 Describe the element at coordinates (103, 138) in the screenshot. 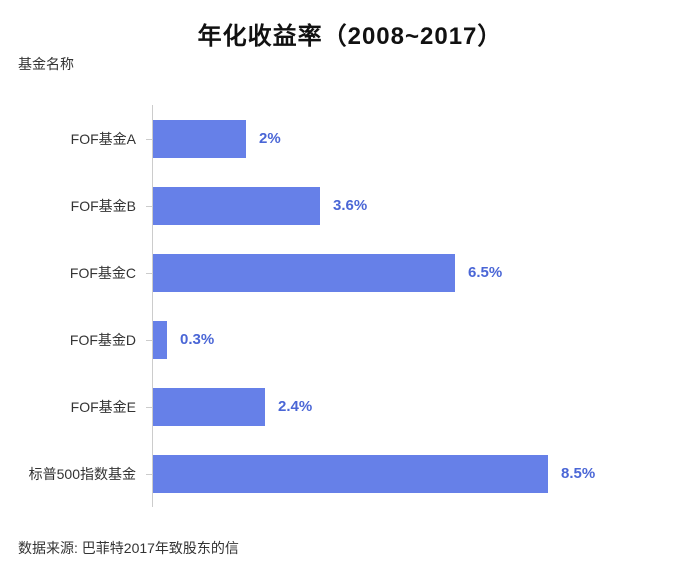

I see `category-label: FOF基金A` at that location.